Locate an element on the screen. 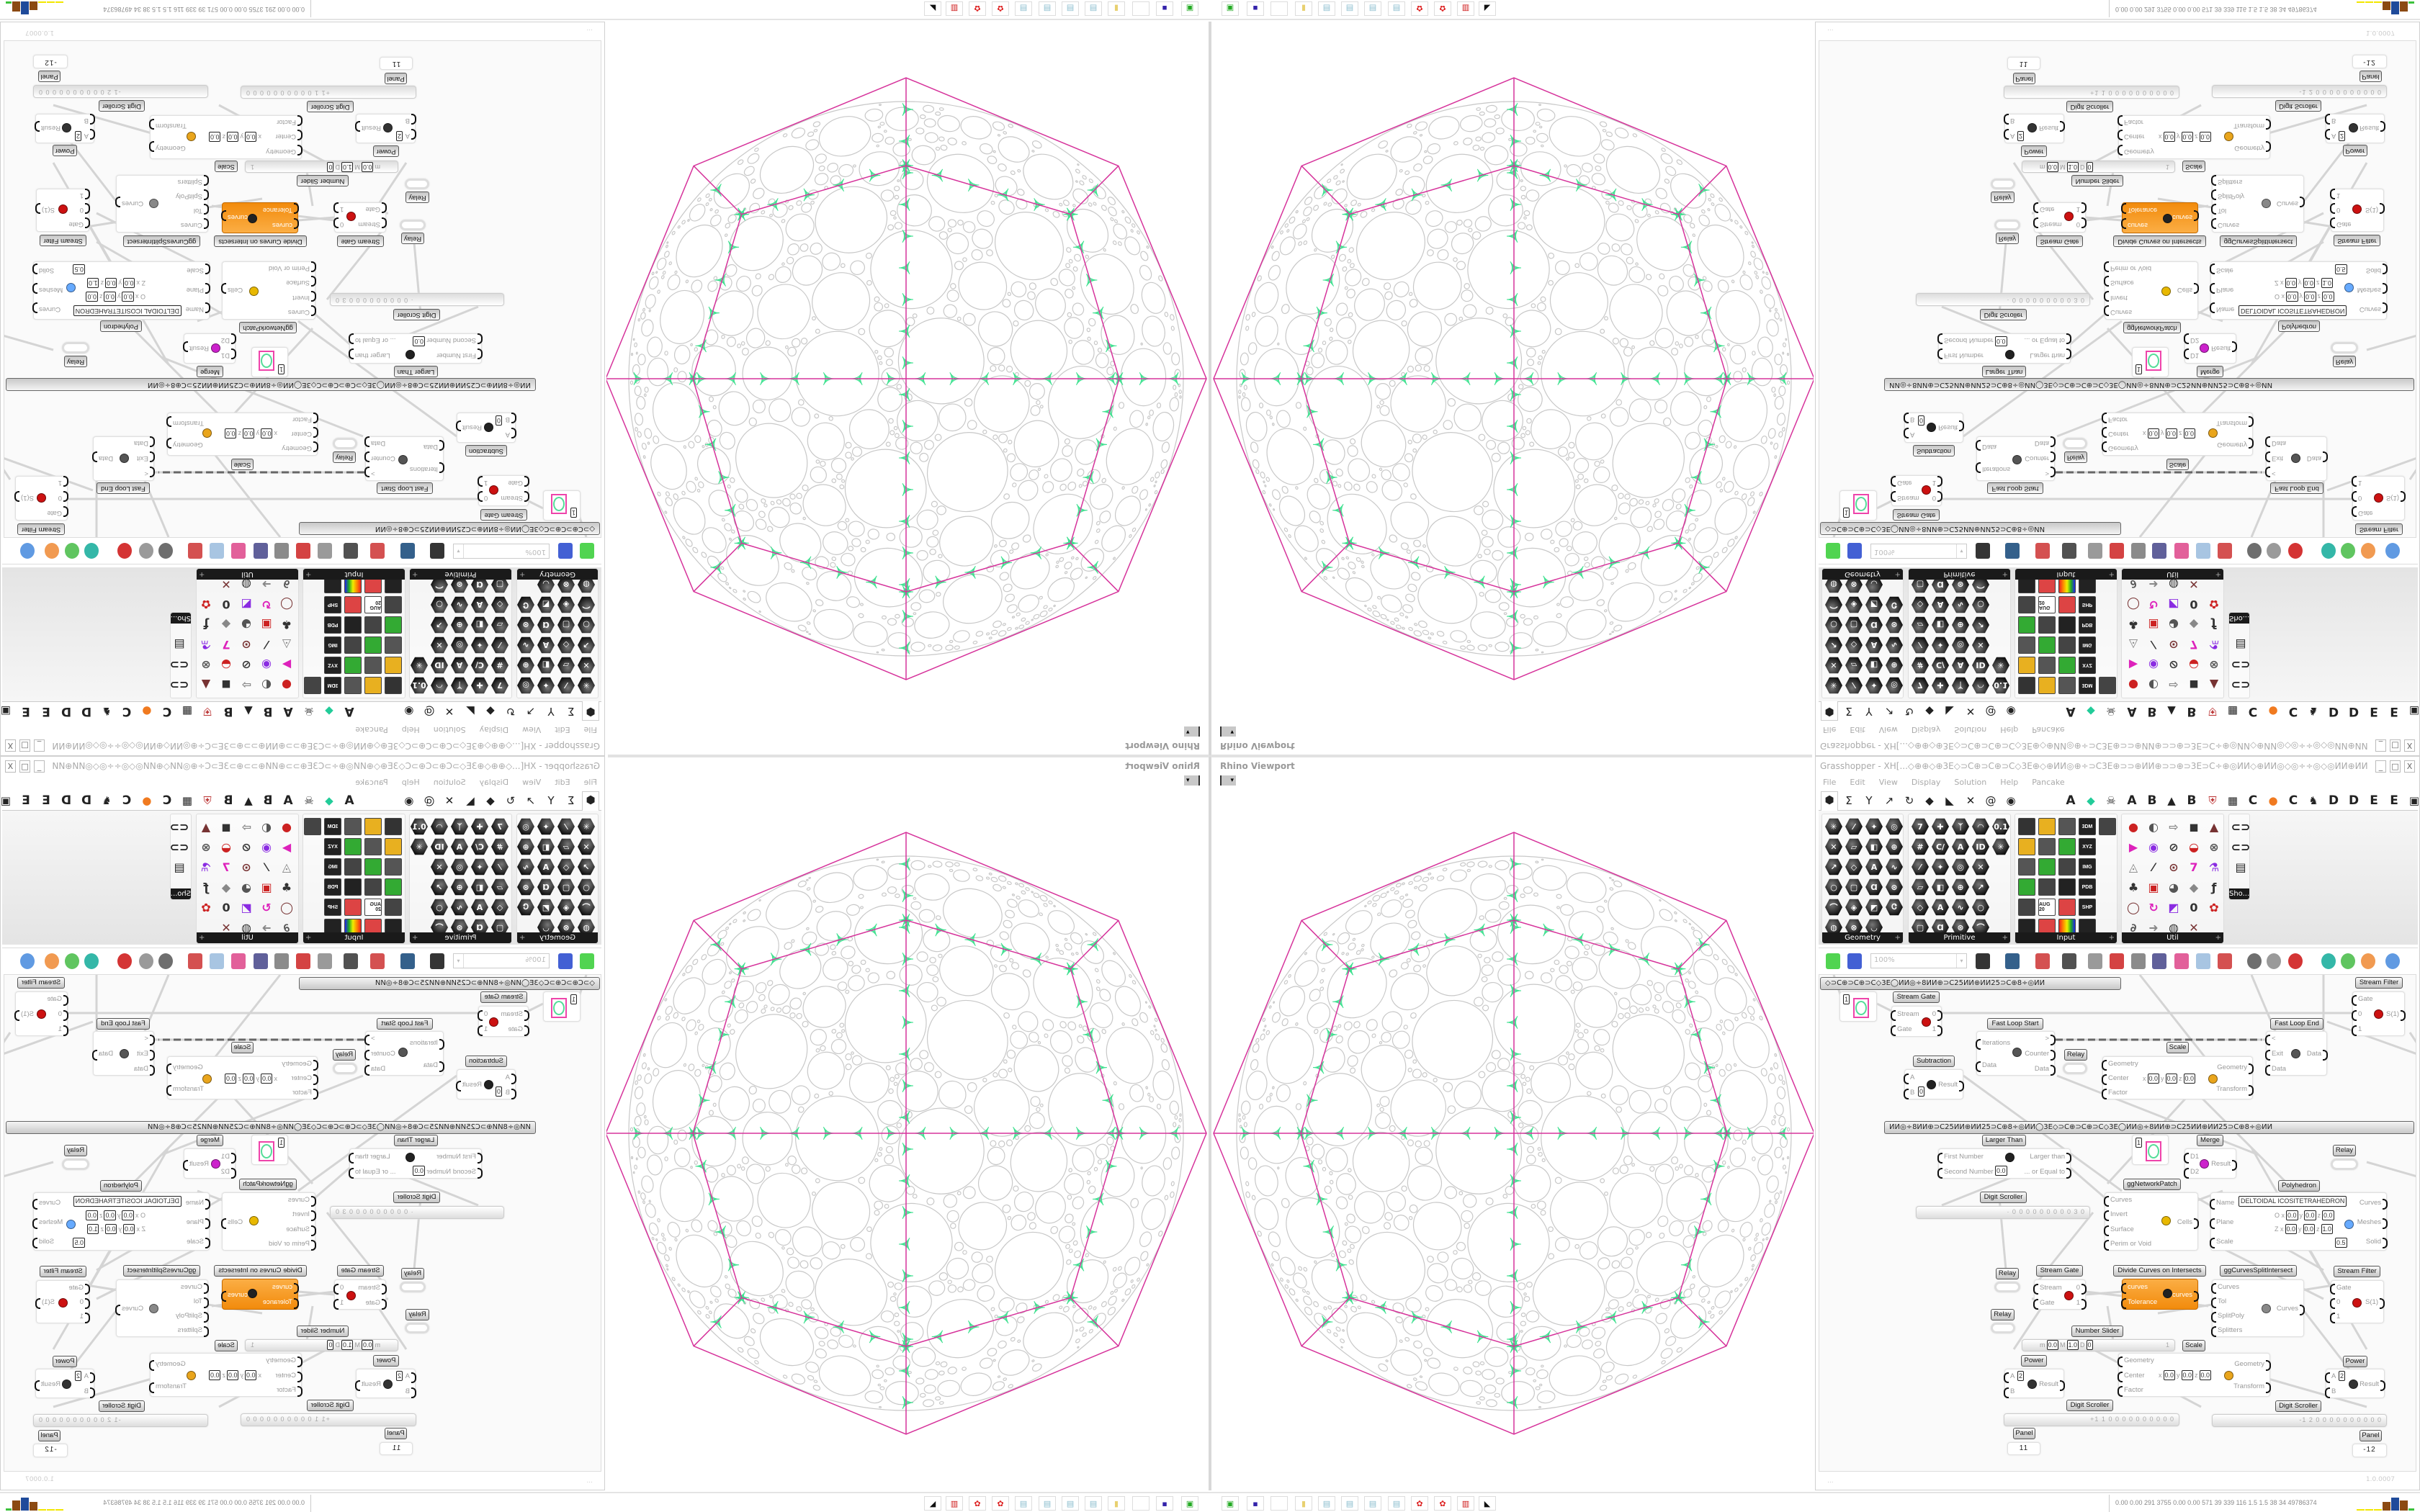 The width and height of the screenshot is (2420, 1512). tab-b: B is located at coordinates (2152, 711).